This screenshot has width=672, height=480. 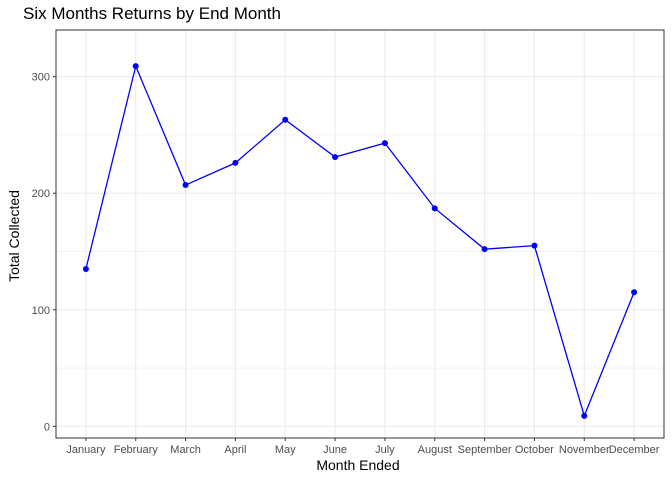 What do you see at coordinates (41, 311) in the screenshot?
I see `y-tick-label: 100` at bounding box center [41, 311].